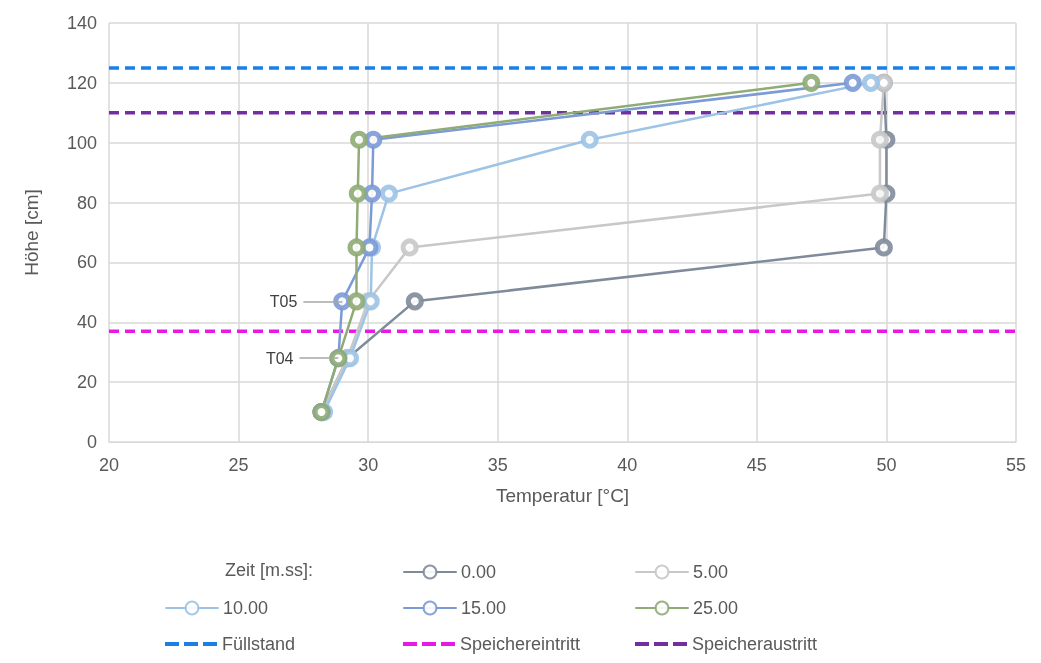 Image resolution: width=1041 pixels, height=663 pixels. I want to click on x-tick-label: 50, so click(886, 465).